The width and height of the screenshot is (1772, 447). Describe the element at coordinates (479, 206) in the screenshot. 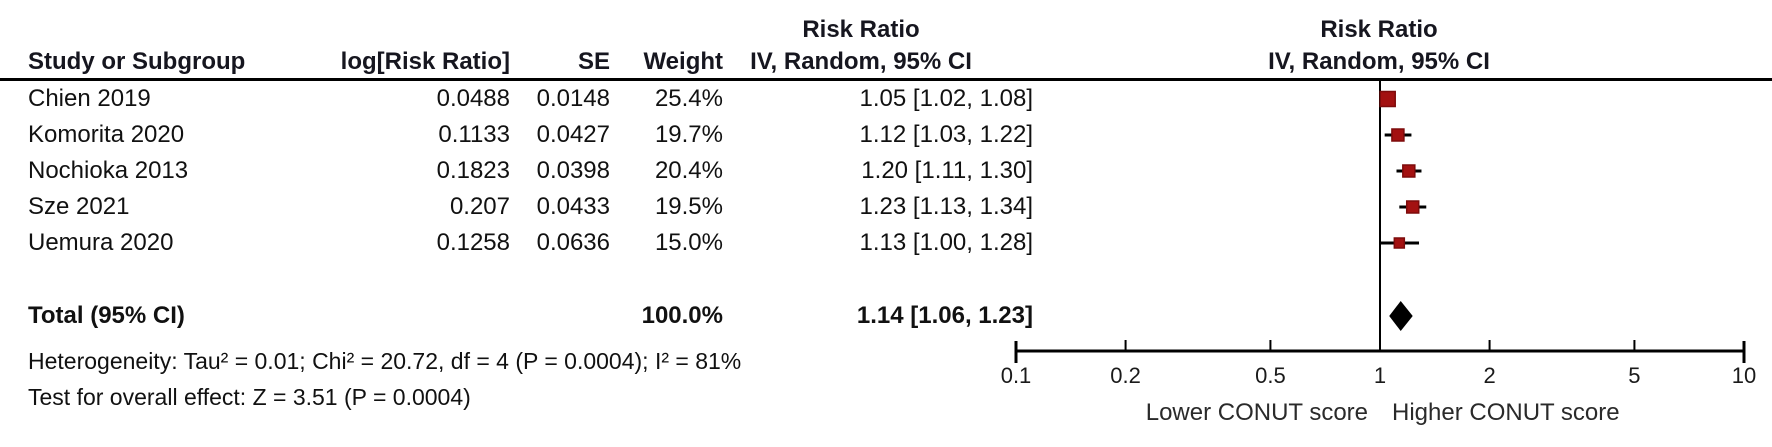

I see `log-risk-ratio-value: 0.207` at that location.